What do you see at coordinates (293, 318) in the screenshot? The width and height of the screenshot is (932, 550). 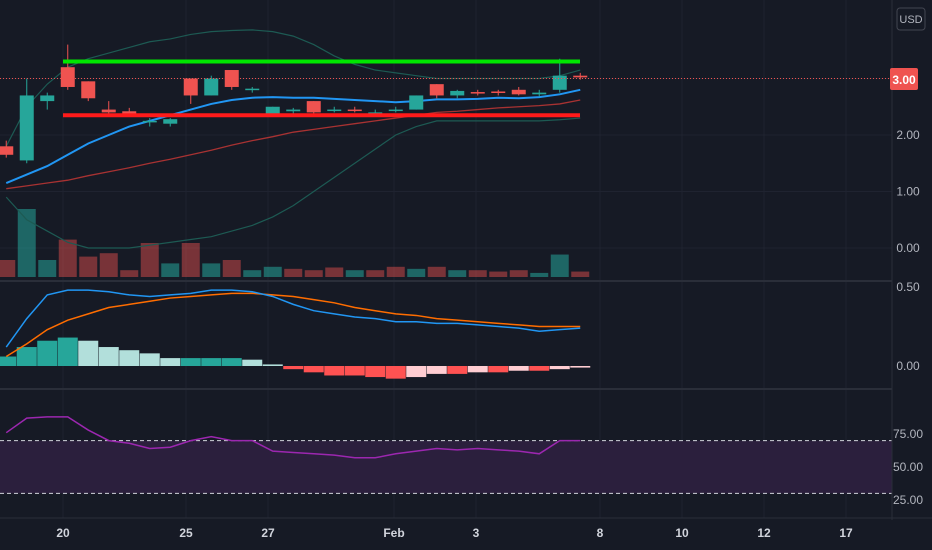 I see `macd-line` at bounding box center [293, 318].